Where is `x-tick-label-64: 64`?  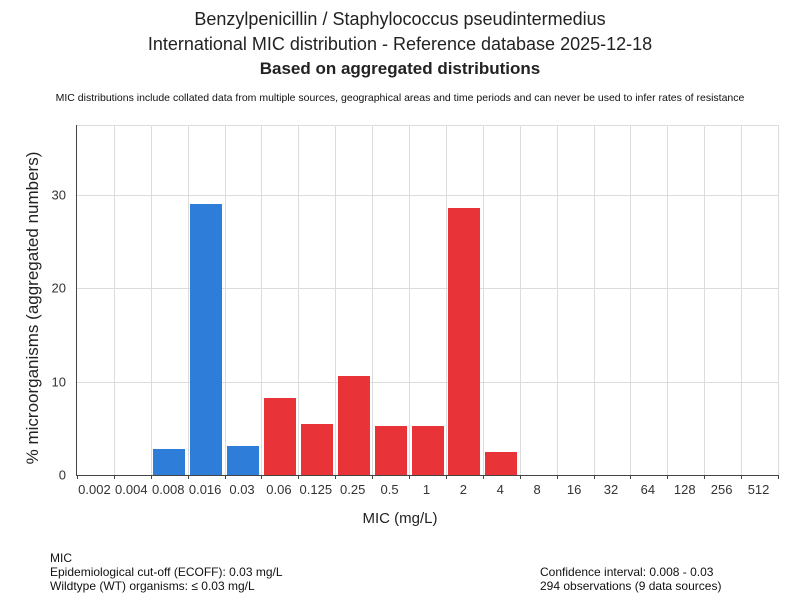
x-tick-label-64: 64 is located at coordinates (648, 489).